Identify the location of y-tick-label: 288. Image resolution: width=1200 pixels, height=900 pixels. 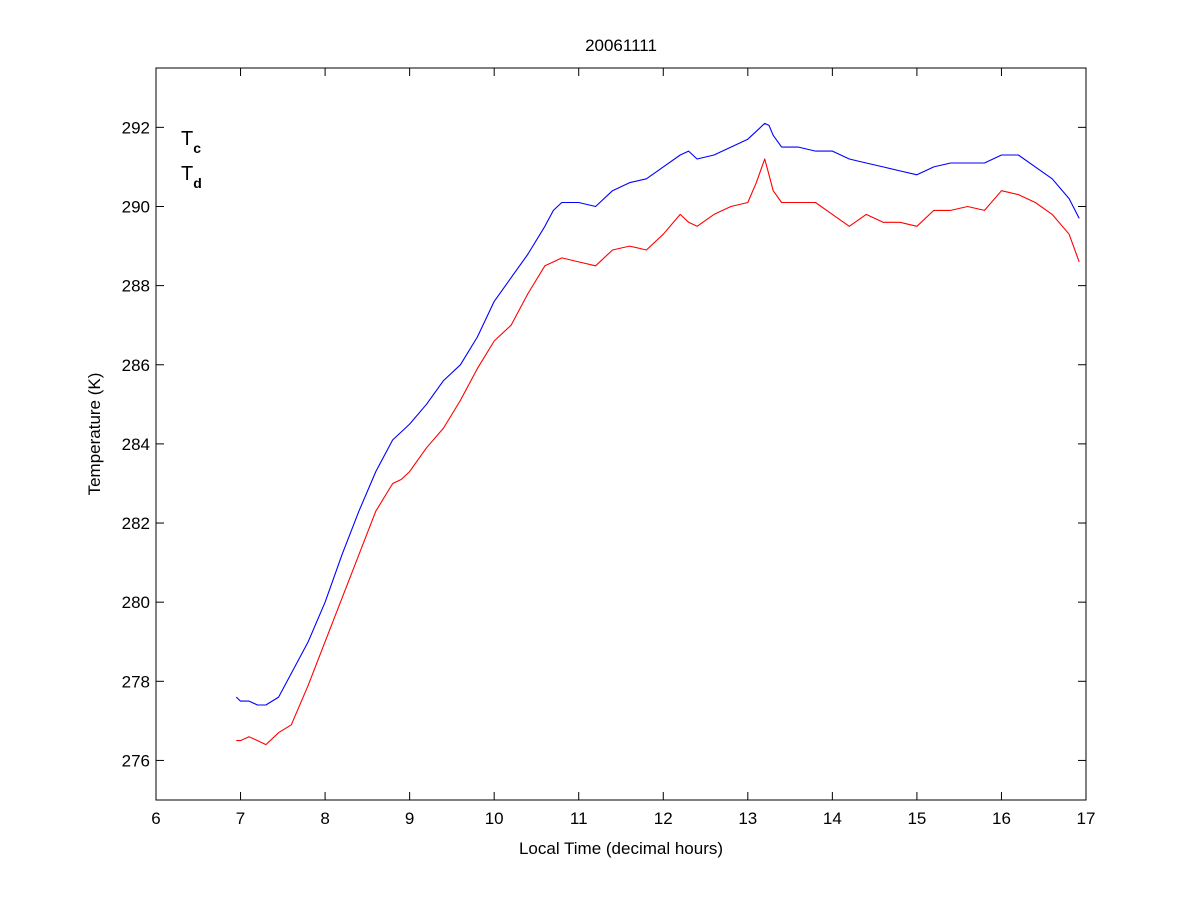
(136, 286).